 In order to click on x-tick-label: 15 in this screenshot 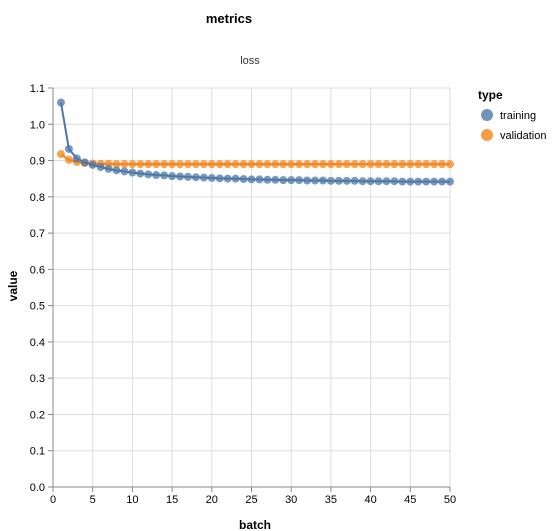, I will do `click(172, 500)`.